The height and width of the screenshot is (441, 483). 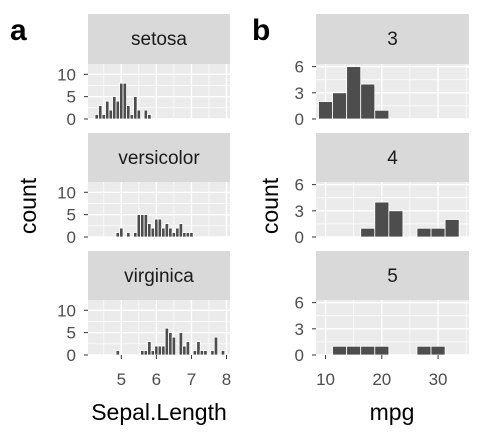 I want to click on x-tick-label: 10, so click(x=325, y=379).